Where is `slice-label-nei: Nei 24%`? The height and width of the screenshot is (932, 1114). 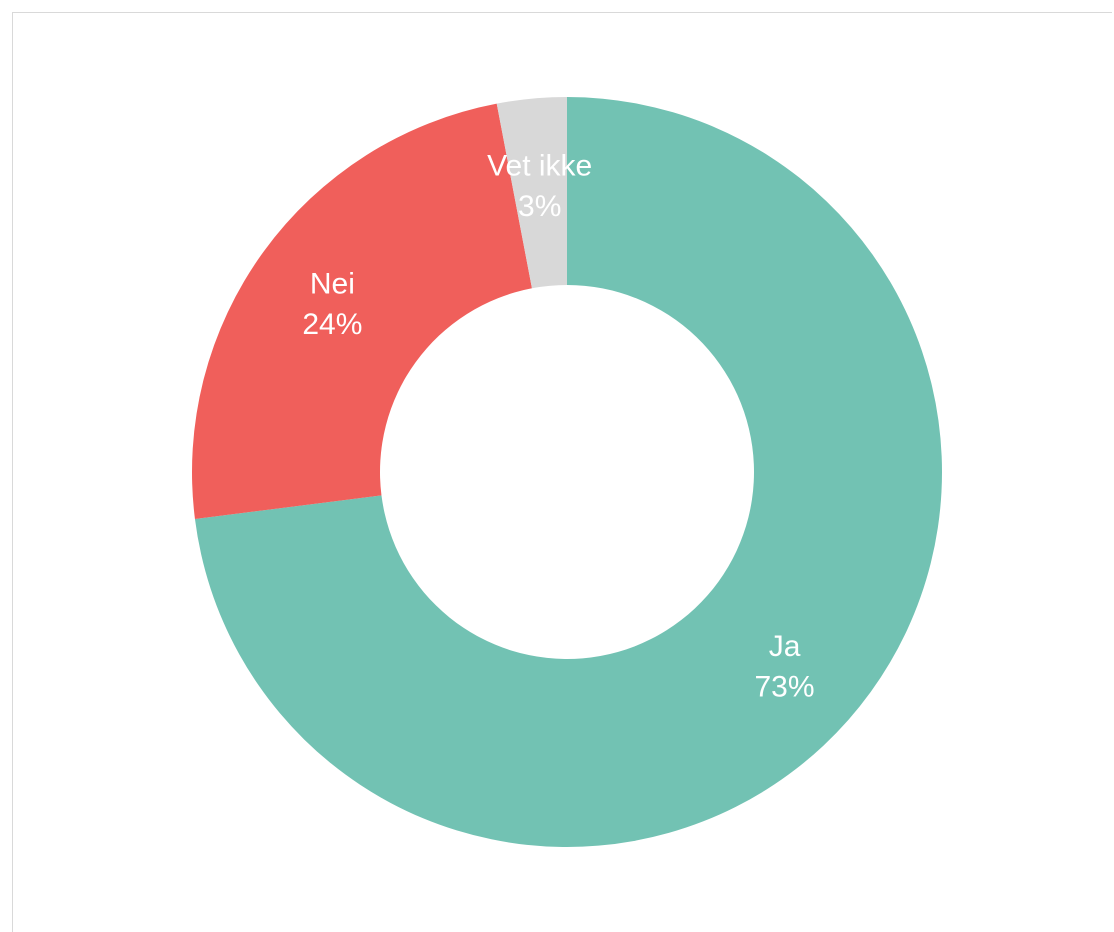 slice-label-nei: Nei 24% is located at coordinates (332, 305).